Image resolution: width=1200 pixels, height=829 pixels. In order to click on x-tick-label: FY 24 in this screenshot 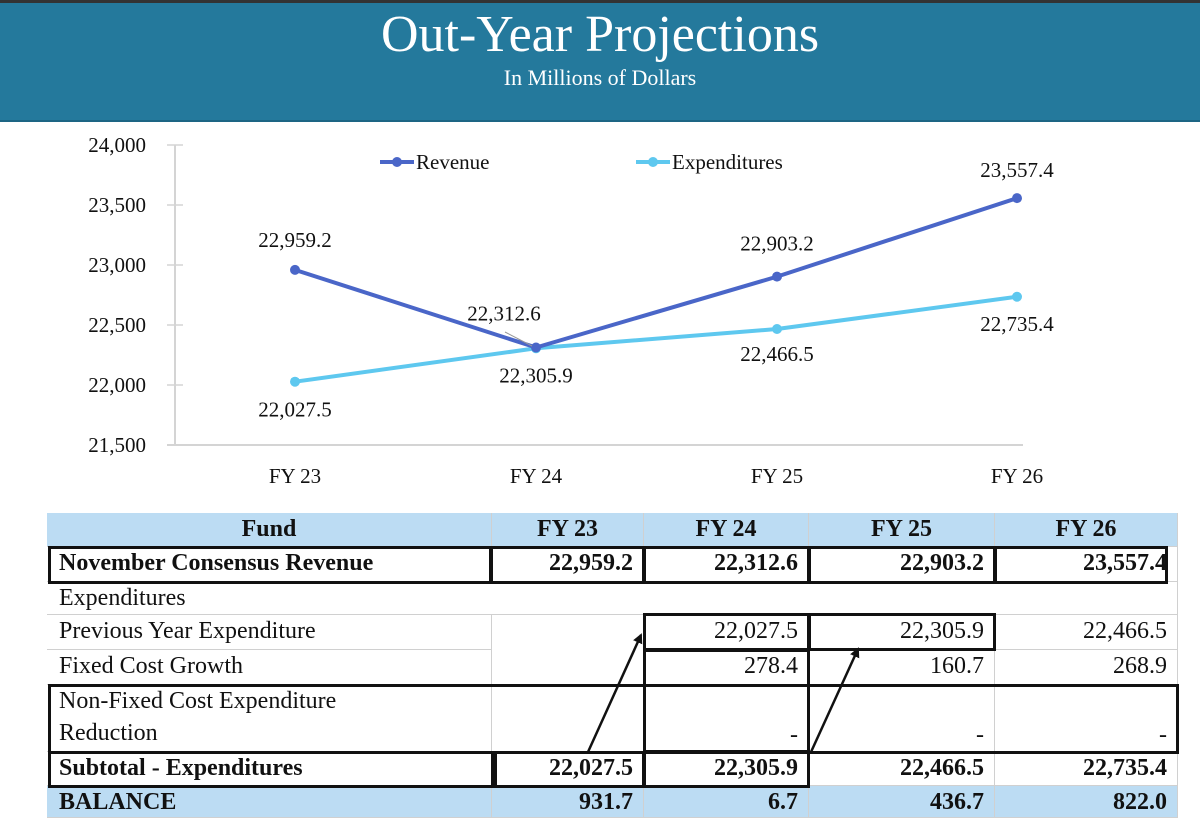, I will do `click(536, 476)`.